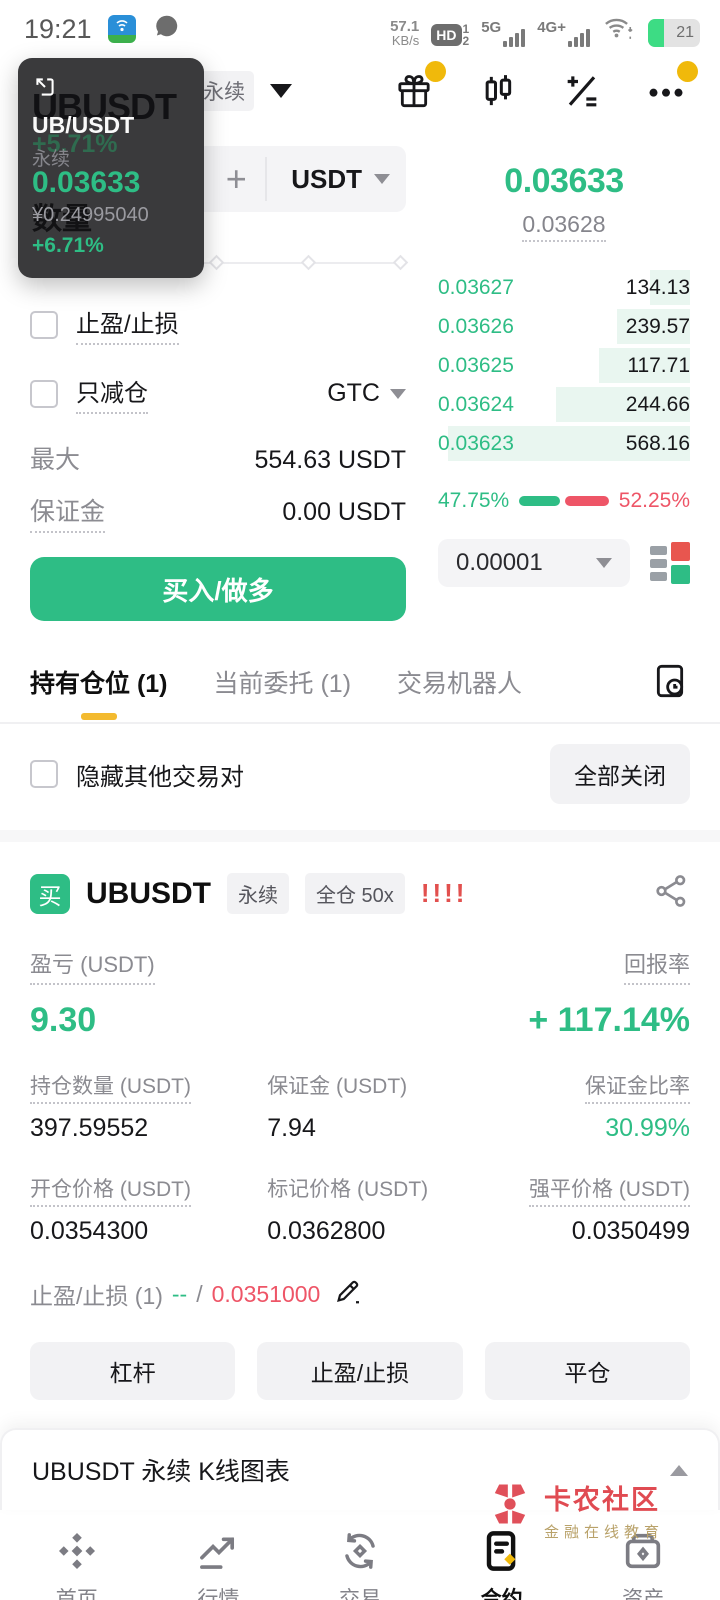 The width and height of the screenshot is (720, 1600). I want to click on position-qty-label: 持仓数量 (USDT), so click(110, 1089).